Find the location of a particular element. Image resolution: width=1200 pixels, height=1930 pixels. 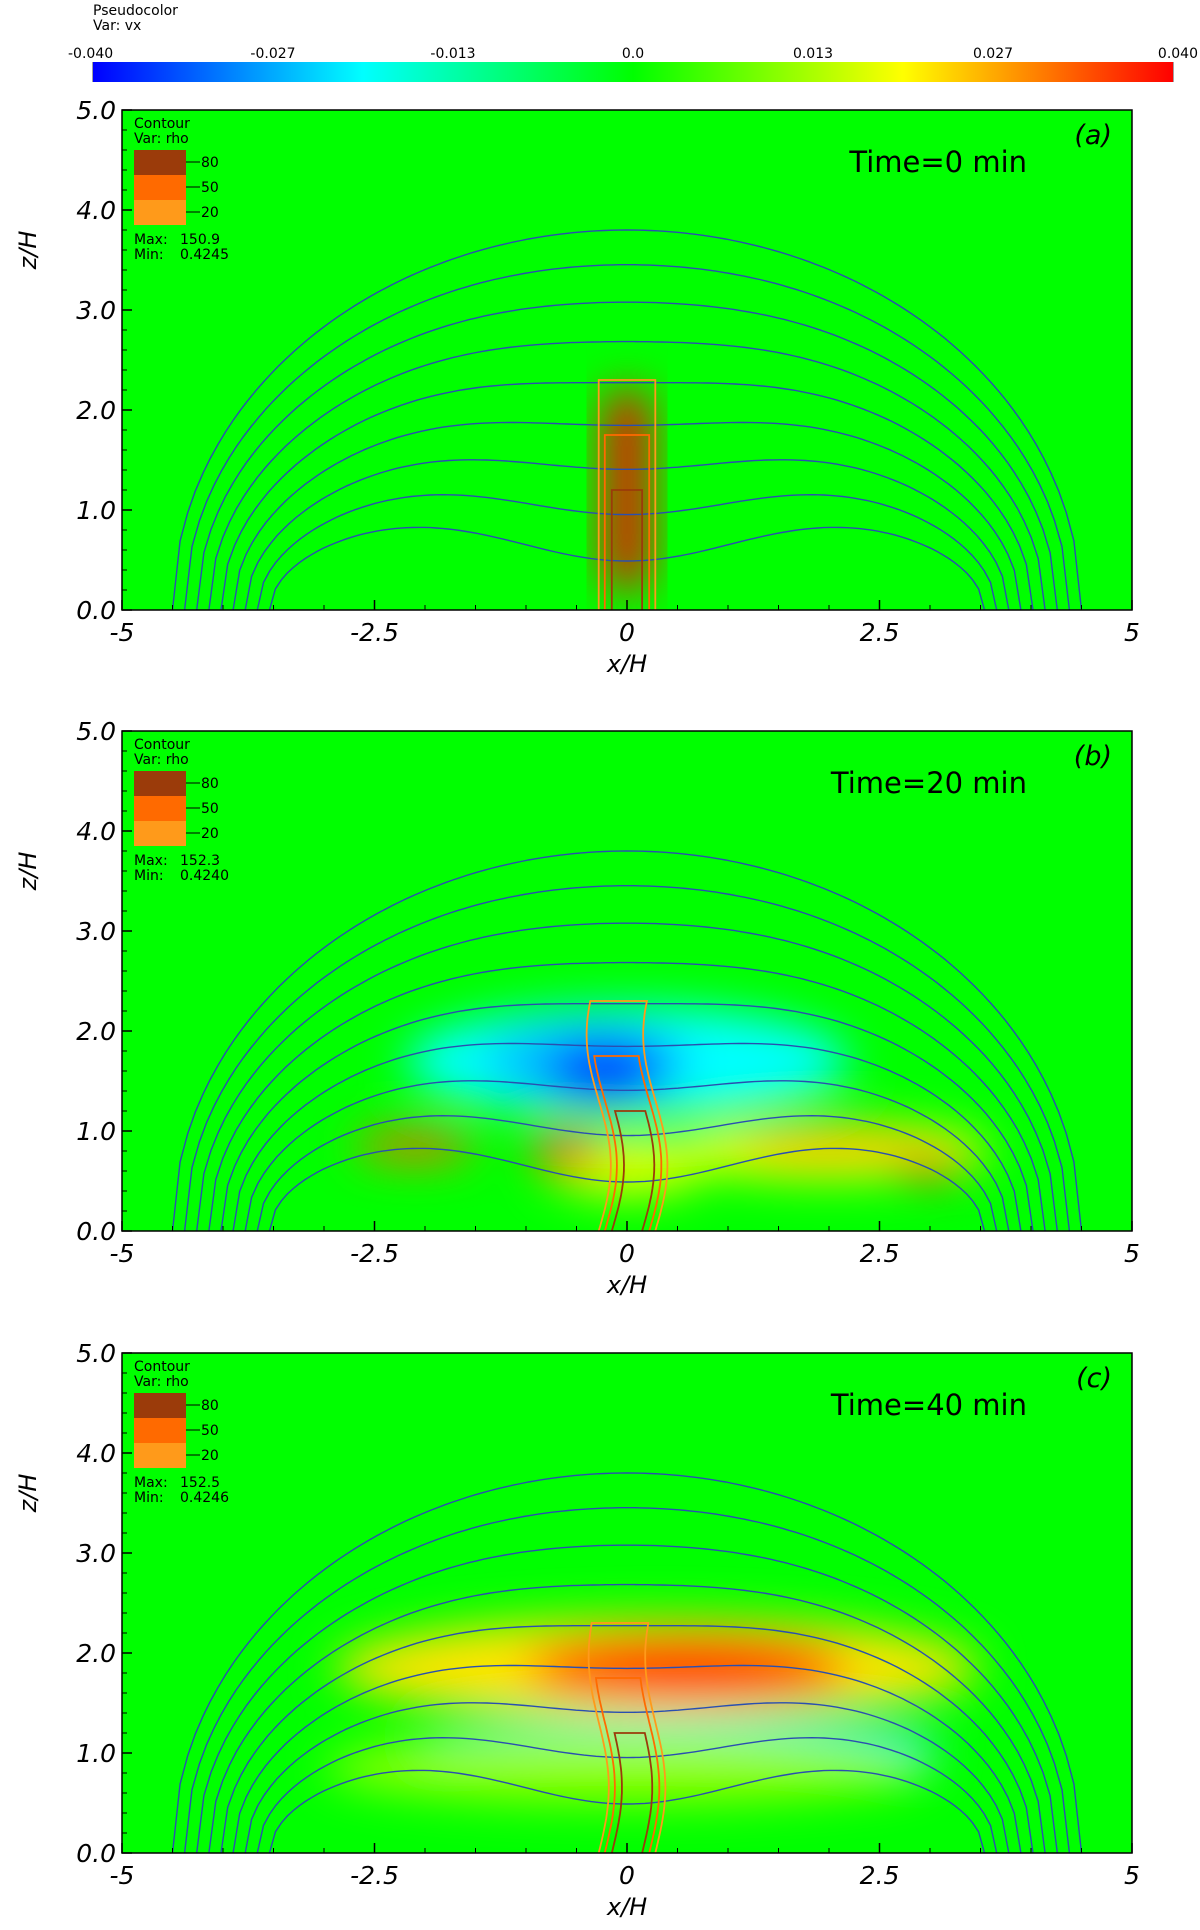

legend-min-value: 0.4240 is located at coordinates (204, 876).